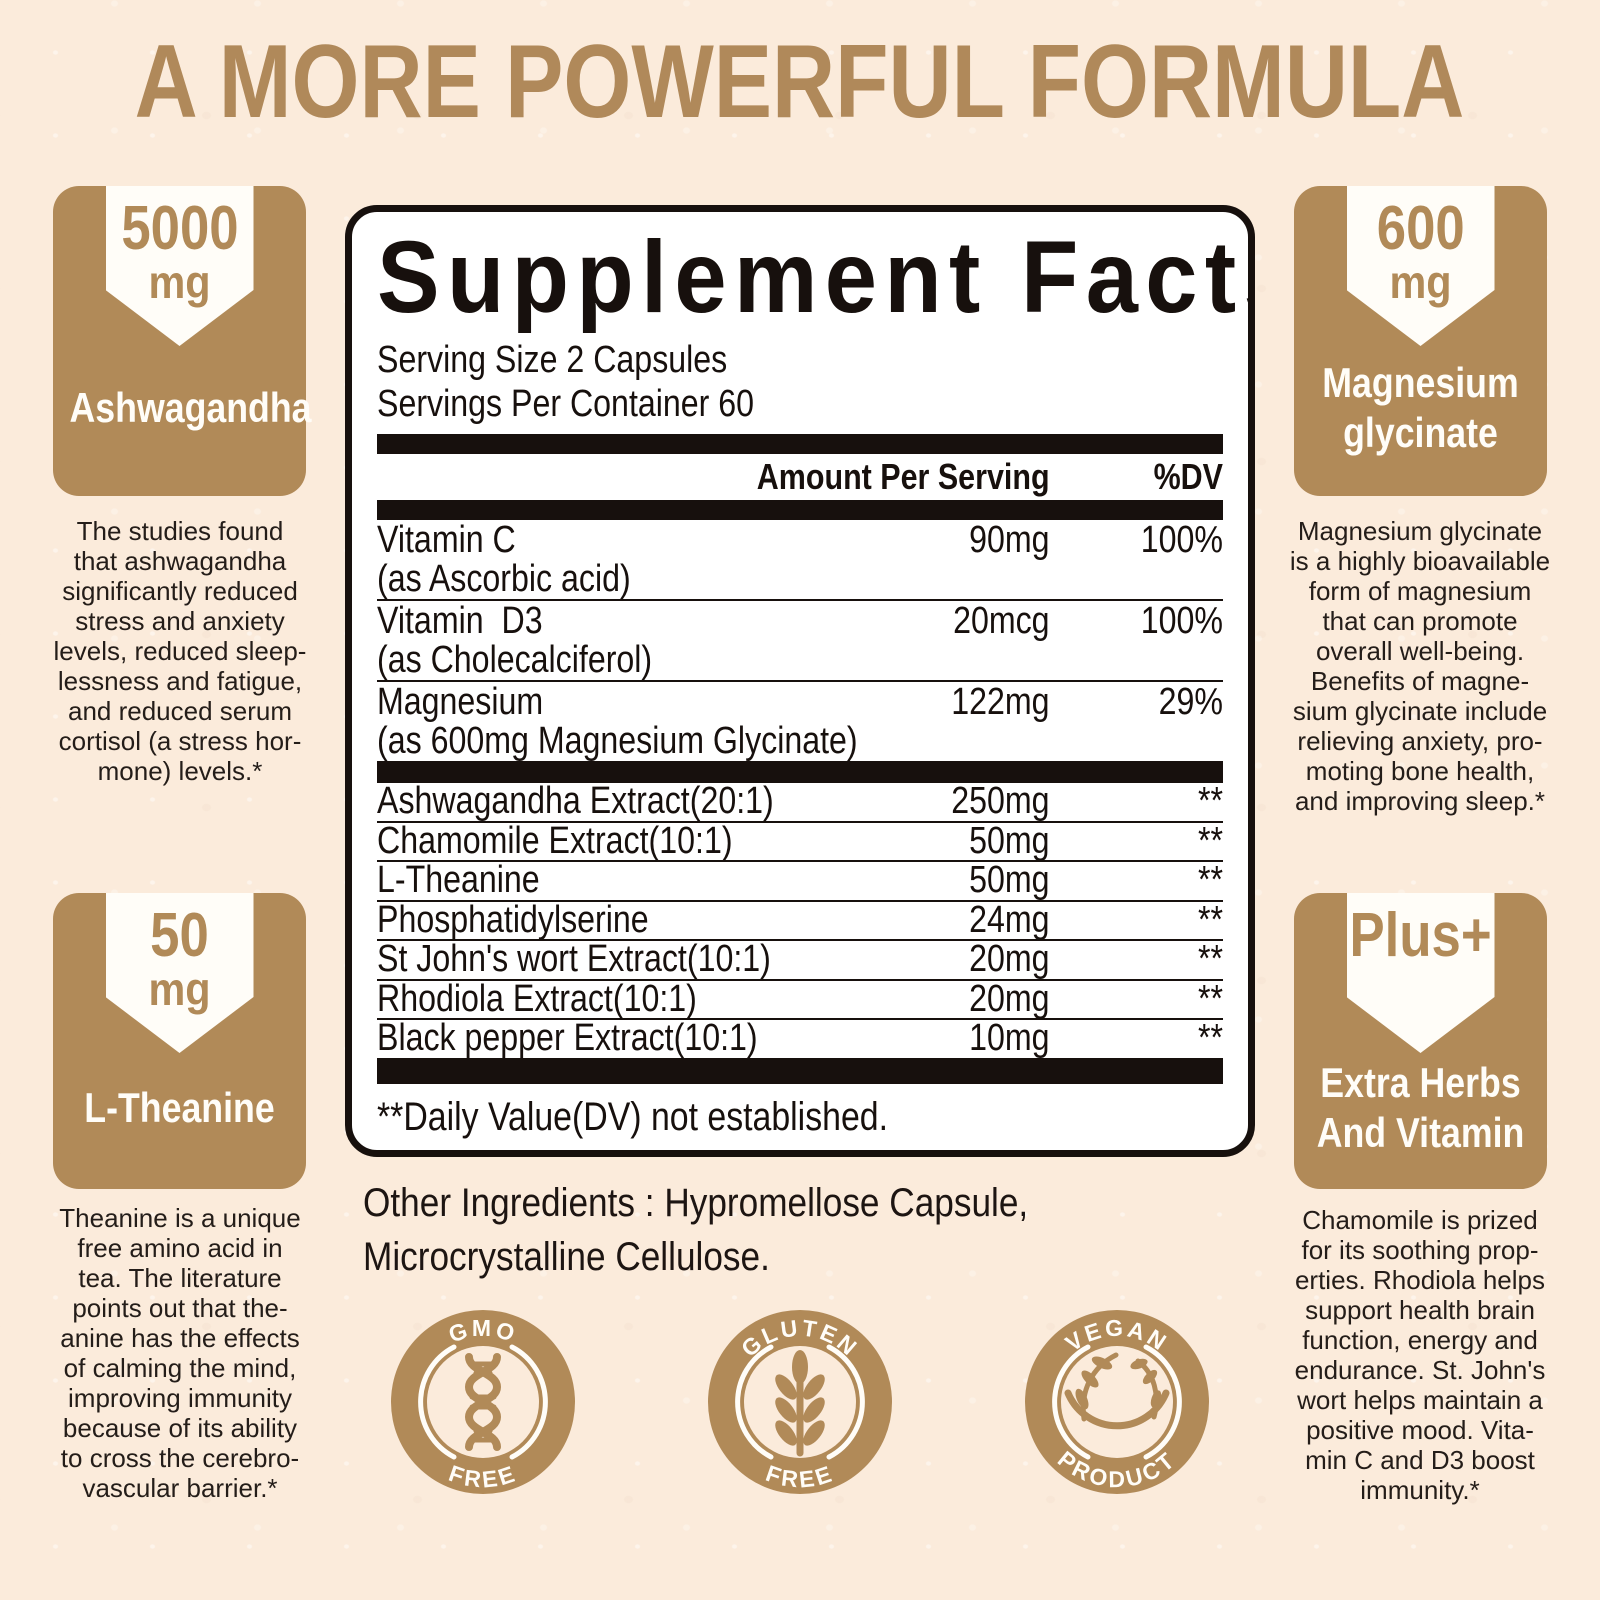  I want to click on card-theanine: 50 mg L-Theanine, so click(179, 1041).